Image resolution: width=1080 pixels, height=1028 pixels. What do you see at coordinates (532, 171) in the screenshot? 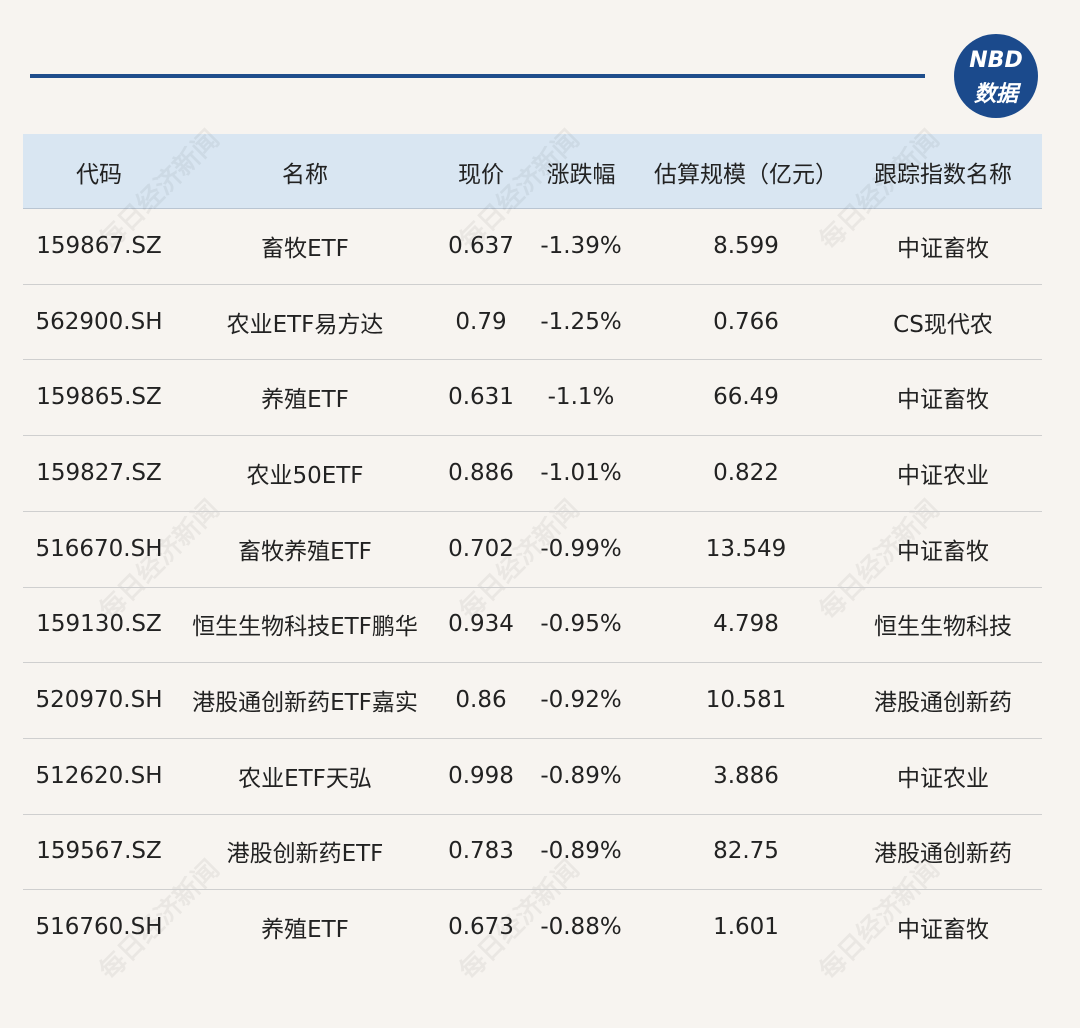
I see `table-header` at bounding box center [532, 171].